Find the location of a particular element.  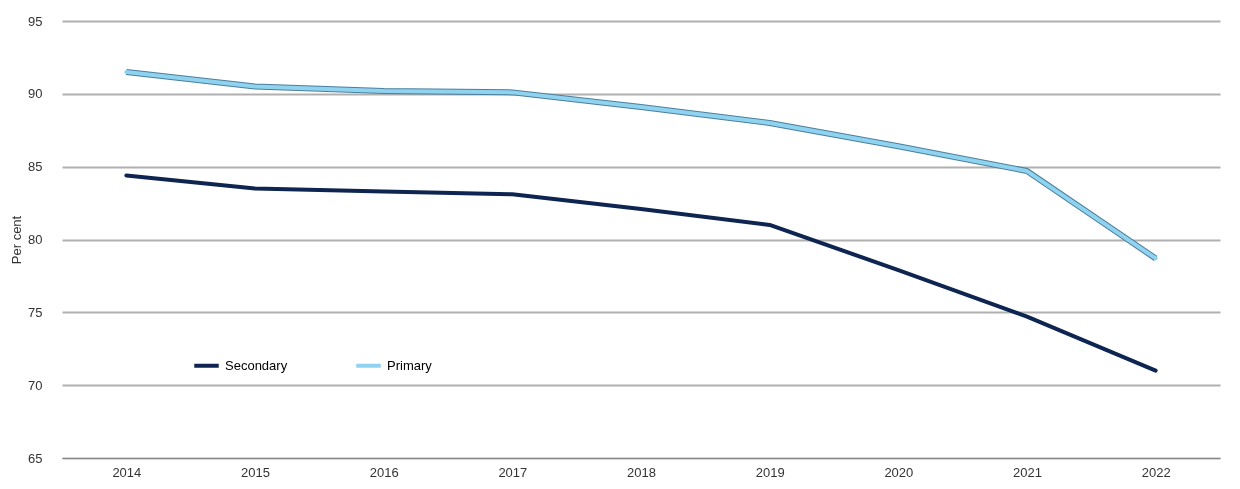

y-tick-label: 65 is located at coordinates (35, 458).